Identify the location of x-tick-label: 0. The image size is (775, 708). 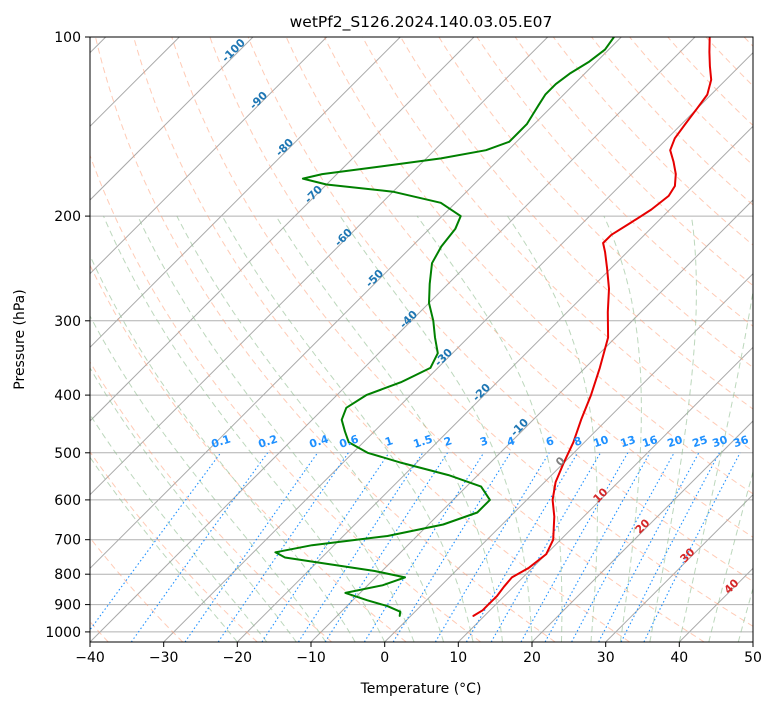
(384, 658).